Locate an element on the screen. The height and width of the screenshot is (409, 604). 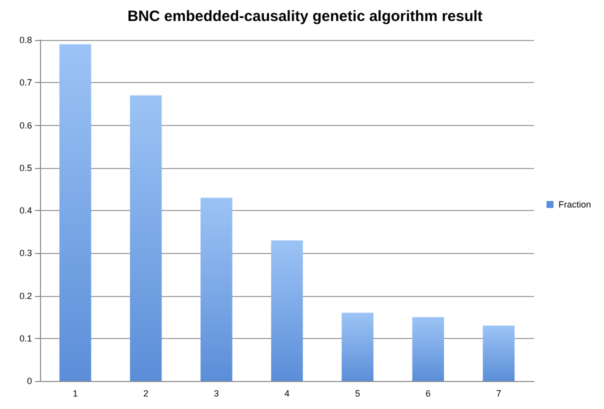
x-tick-label: 1 is located at coordinates (75, 393).